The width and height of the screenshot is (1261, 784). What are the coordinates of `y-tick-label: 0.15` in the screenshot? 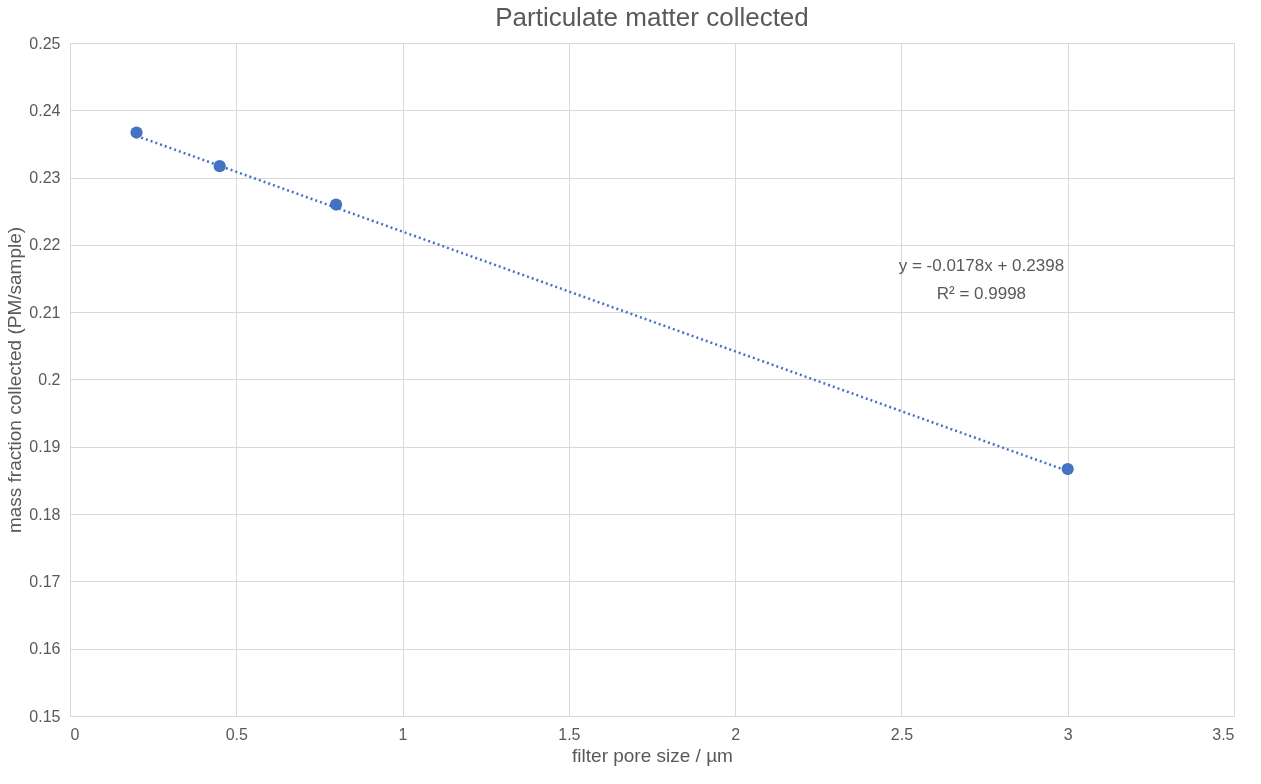 It's located at (45, 716).